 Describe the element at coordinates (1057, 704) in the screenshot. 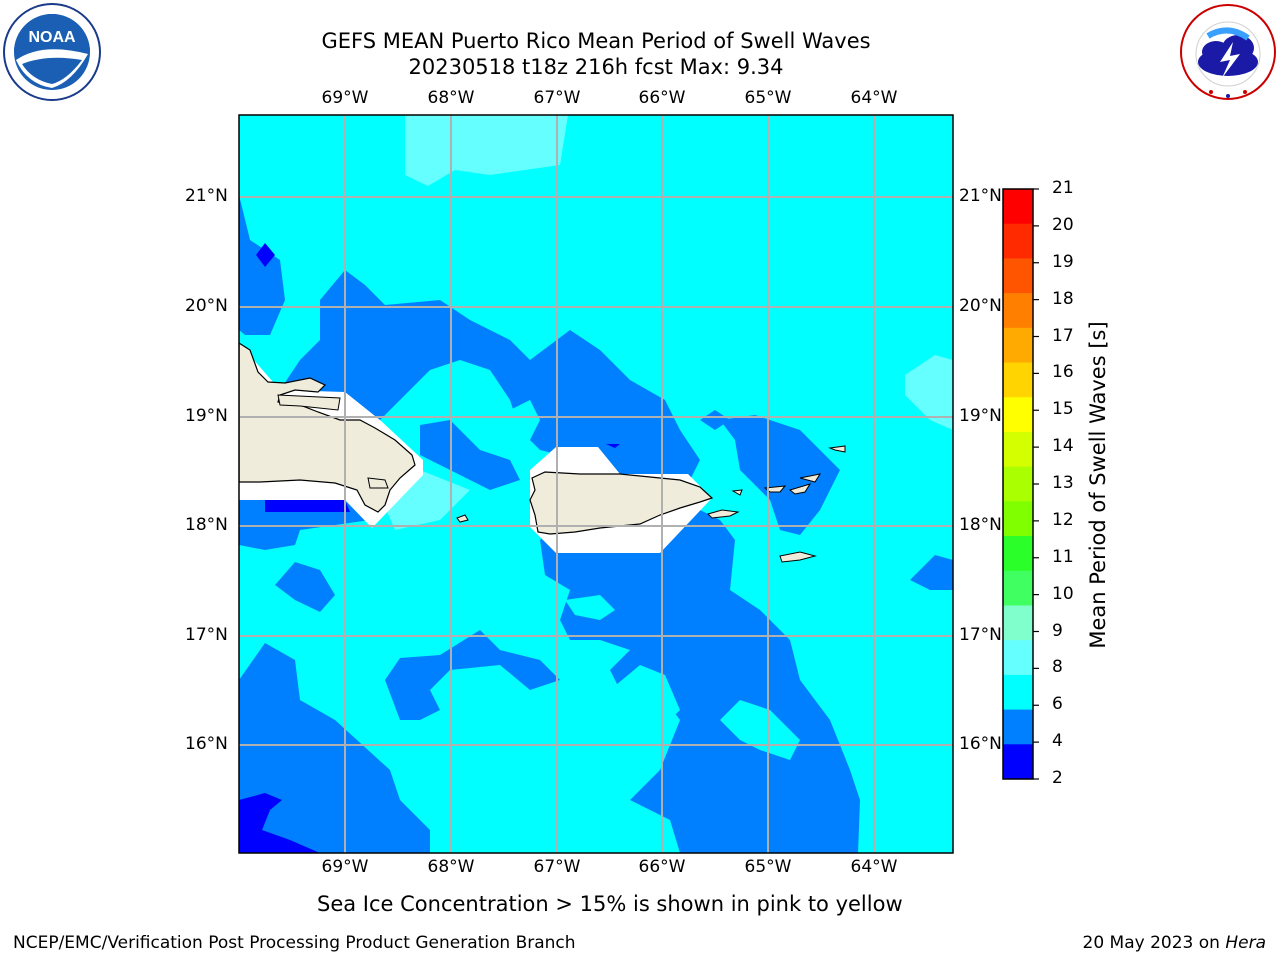

I see `colorbar-tick-label: 6` at that location.